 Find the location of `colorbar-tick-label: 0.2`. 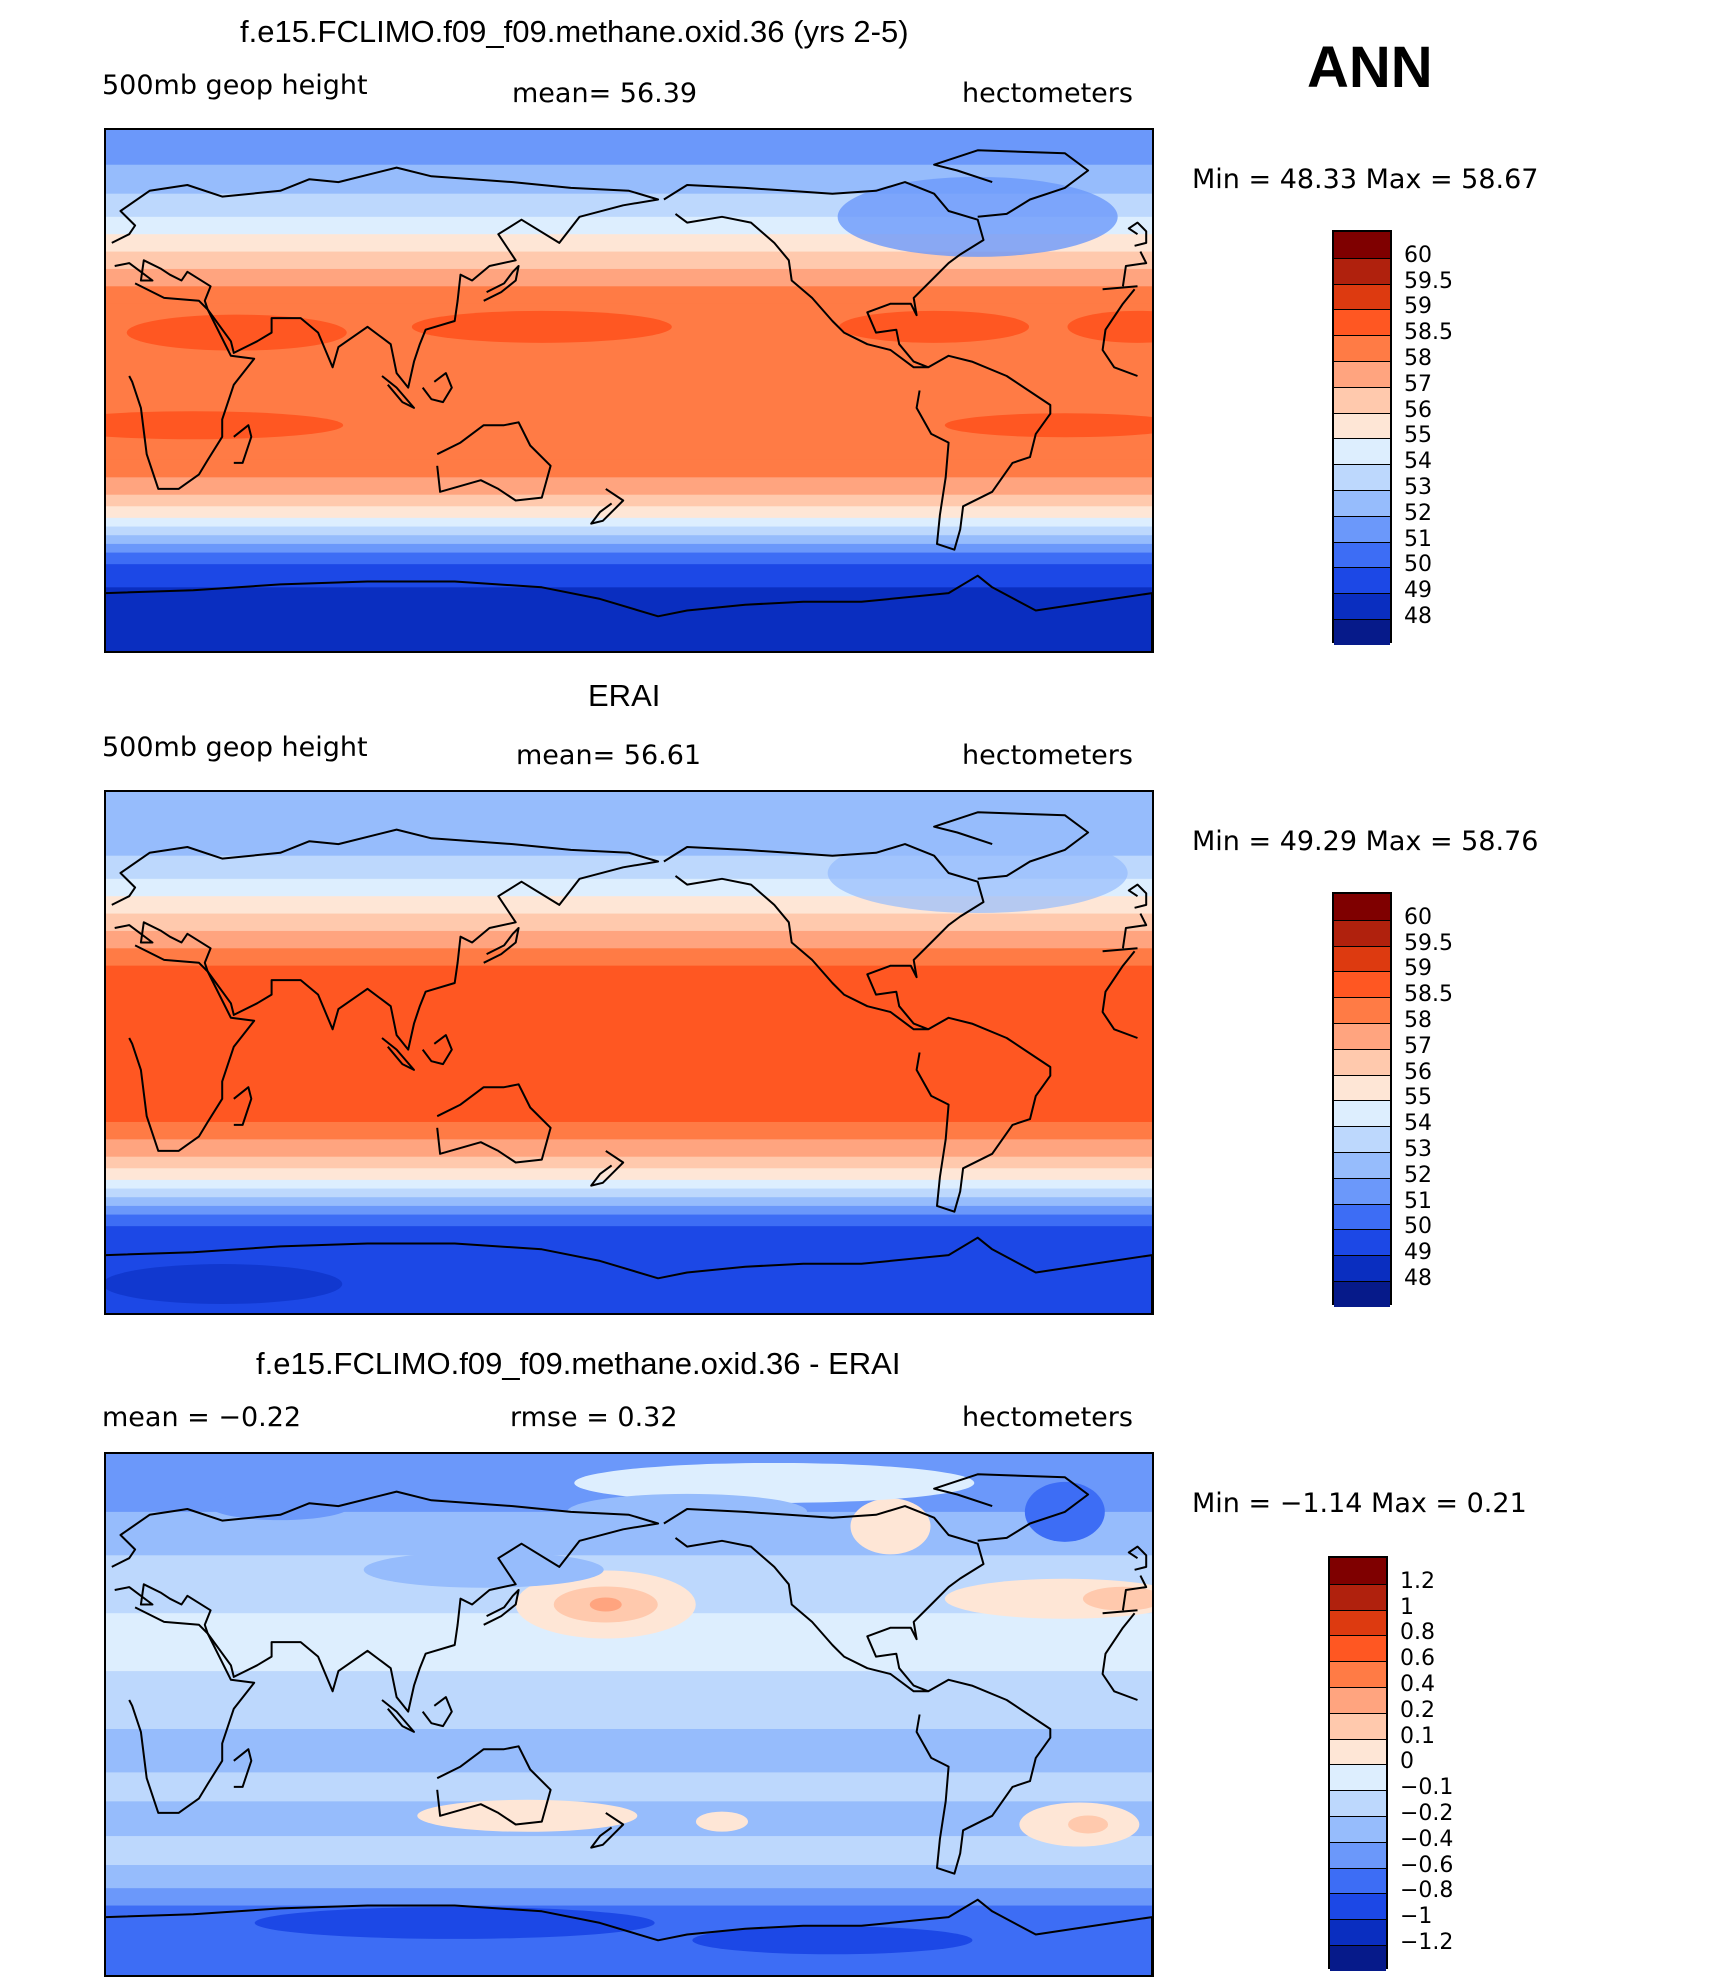

colorbar-tick-label: 0.2 is located at coordinates (1417, 1710).